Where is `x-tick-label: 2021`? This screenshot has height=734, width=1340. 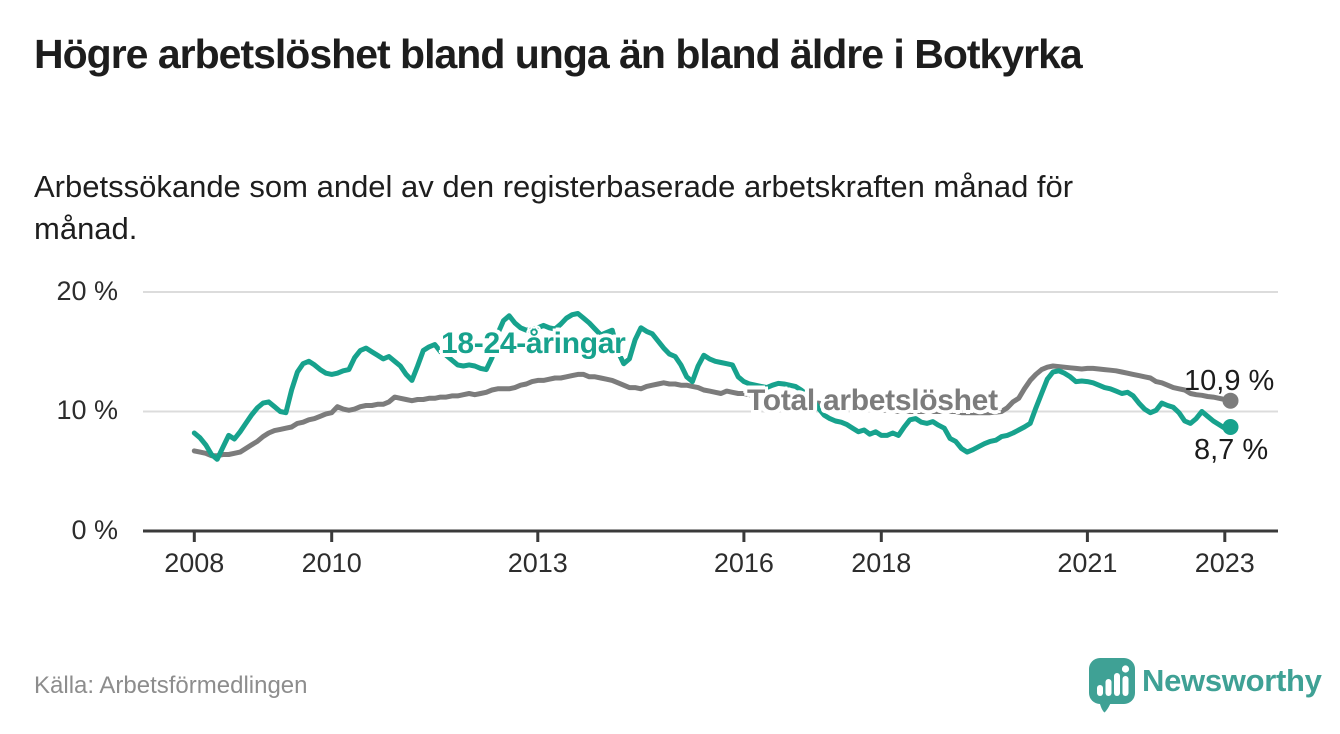 x-tick-label: 2021 is located at coordinates (1087, 563).